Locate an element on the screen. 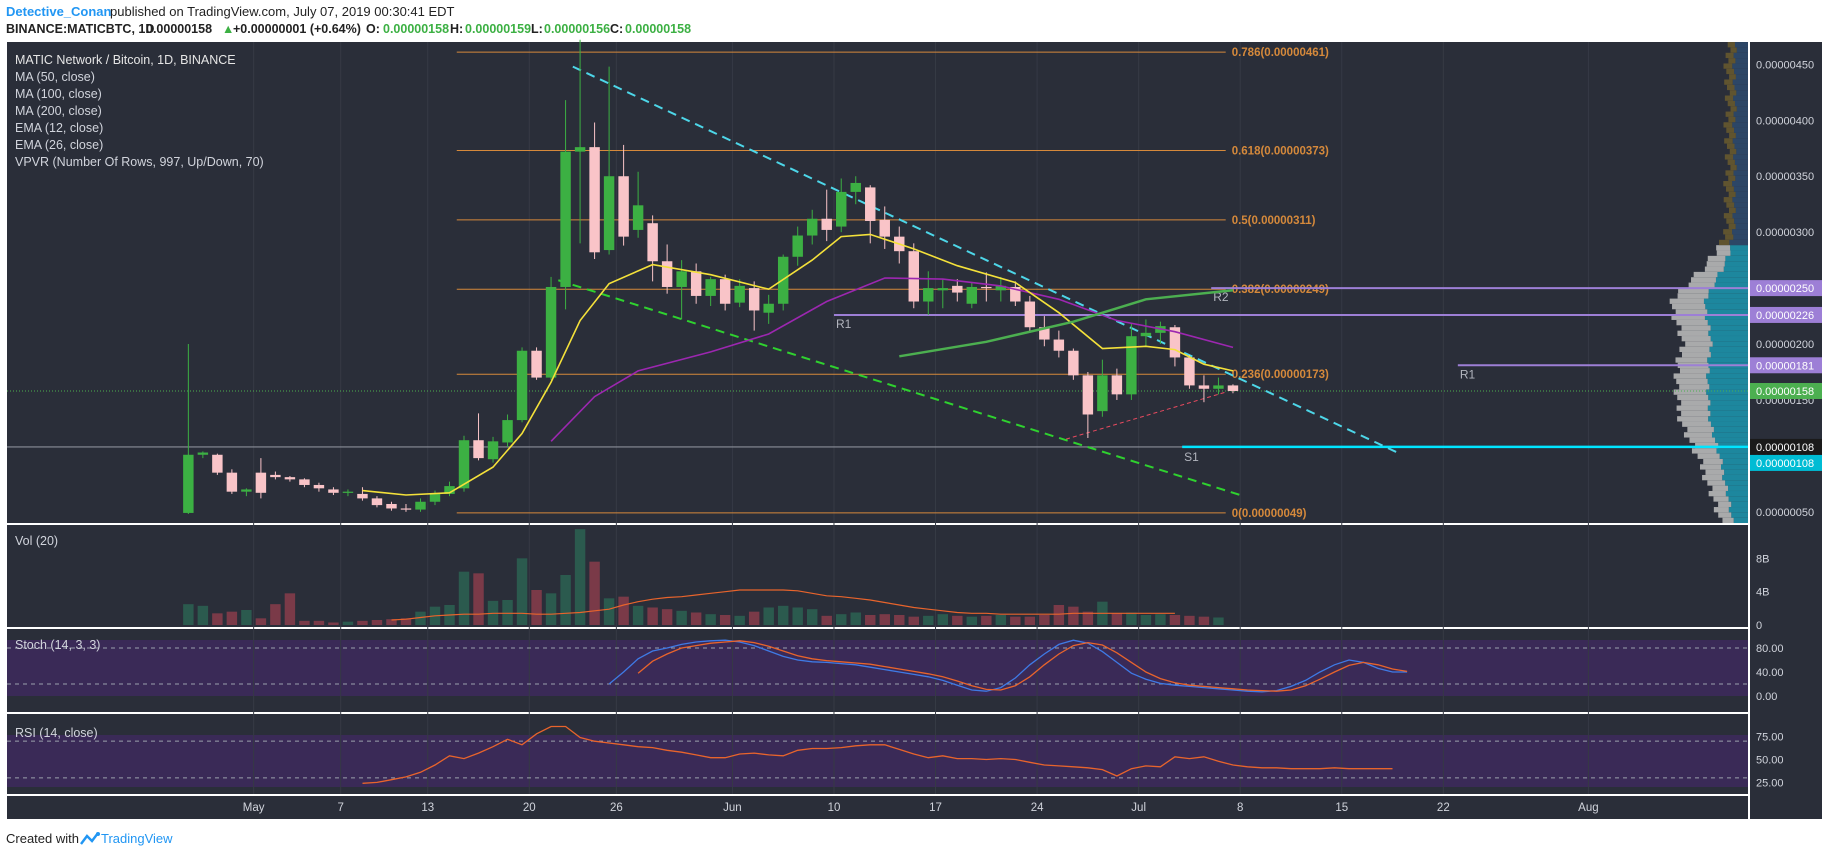 This screenshot has width=1828, height=857. time-axis-label: May is located at coordinates (254, 808).